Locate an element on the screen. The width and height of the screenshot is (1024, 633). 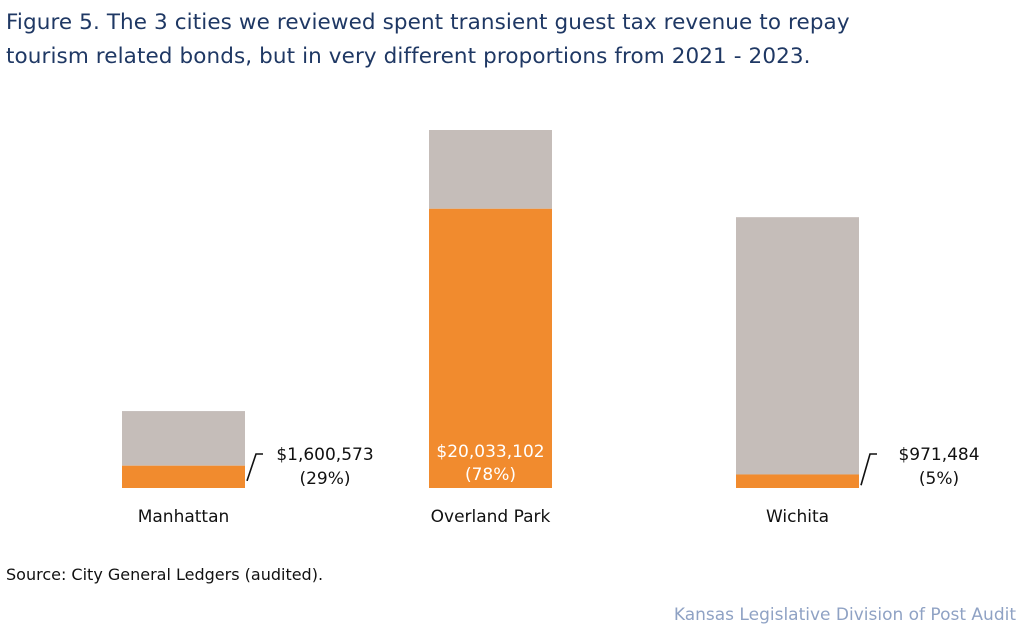
bar-bonds-manhattan is located at coordinates (183, 476).